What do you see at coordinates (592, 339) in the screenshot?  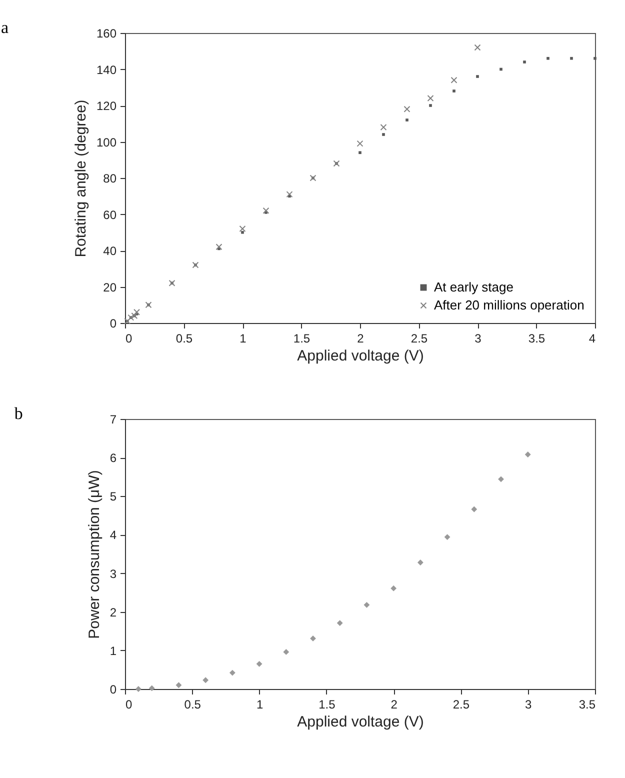 I see `x-tick-label: 4` at bounding box center [592, 339].